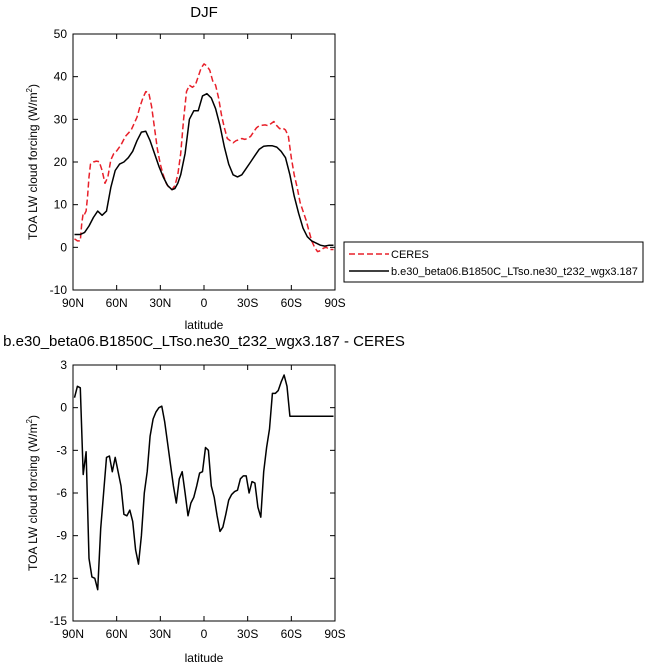  I want to click on bottom-chart-y-tick-label: -9, so click(61, 536).